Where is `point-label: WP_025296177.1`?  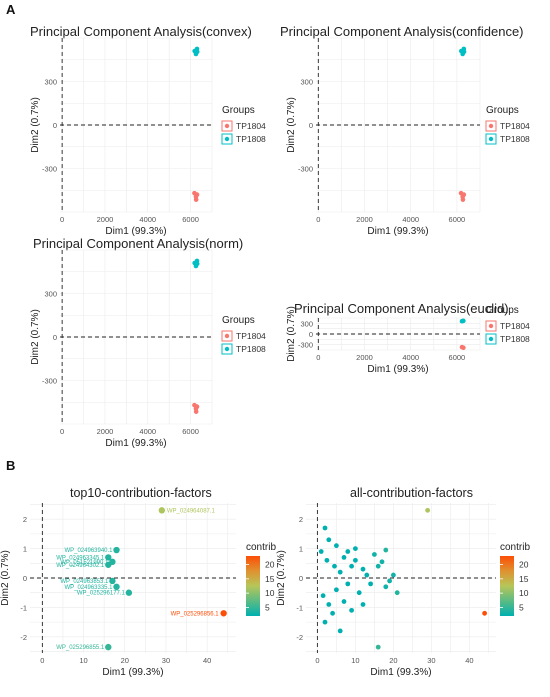
point-label: WP_025296177.1 is located at coordinates (101, 594).